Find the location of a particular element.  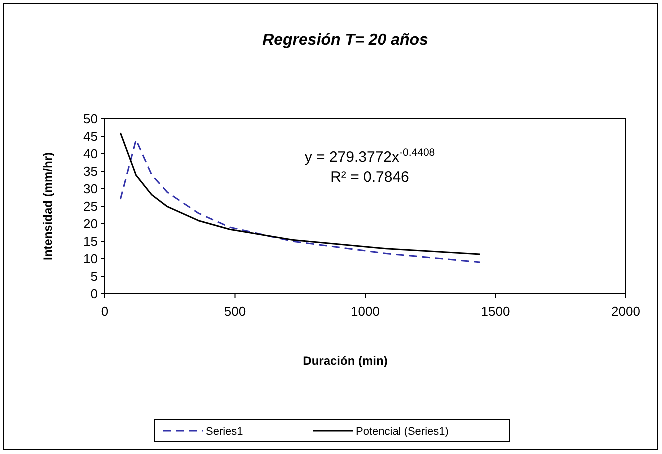

x-tick-label: 0 is located at coordinates (105, 311).